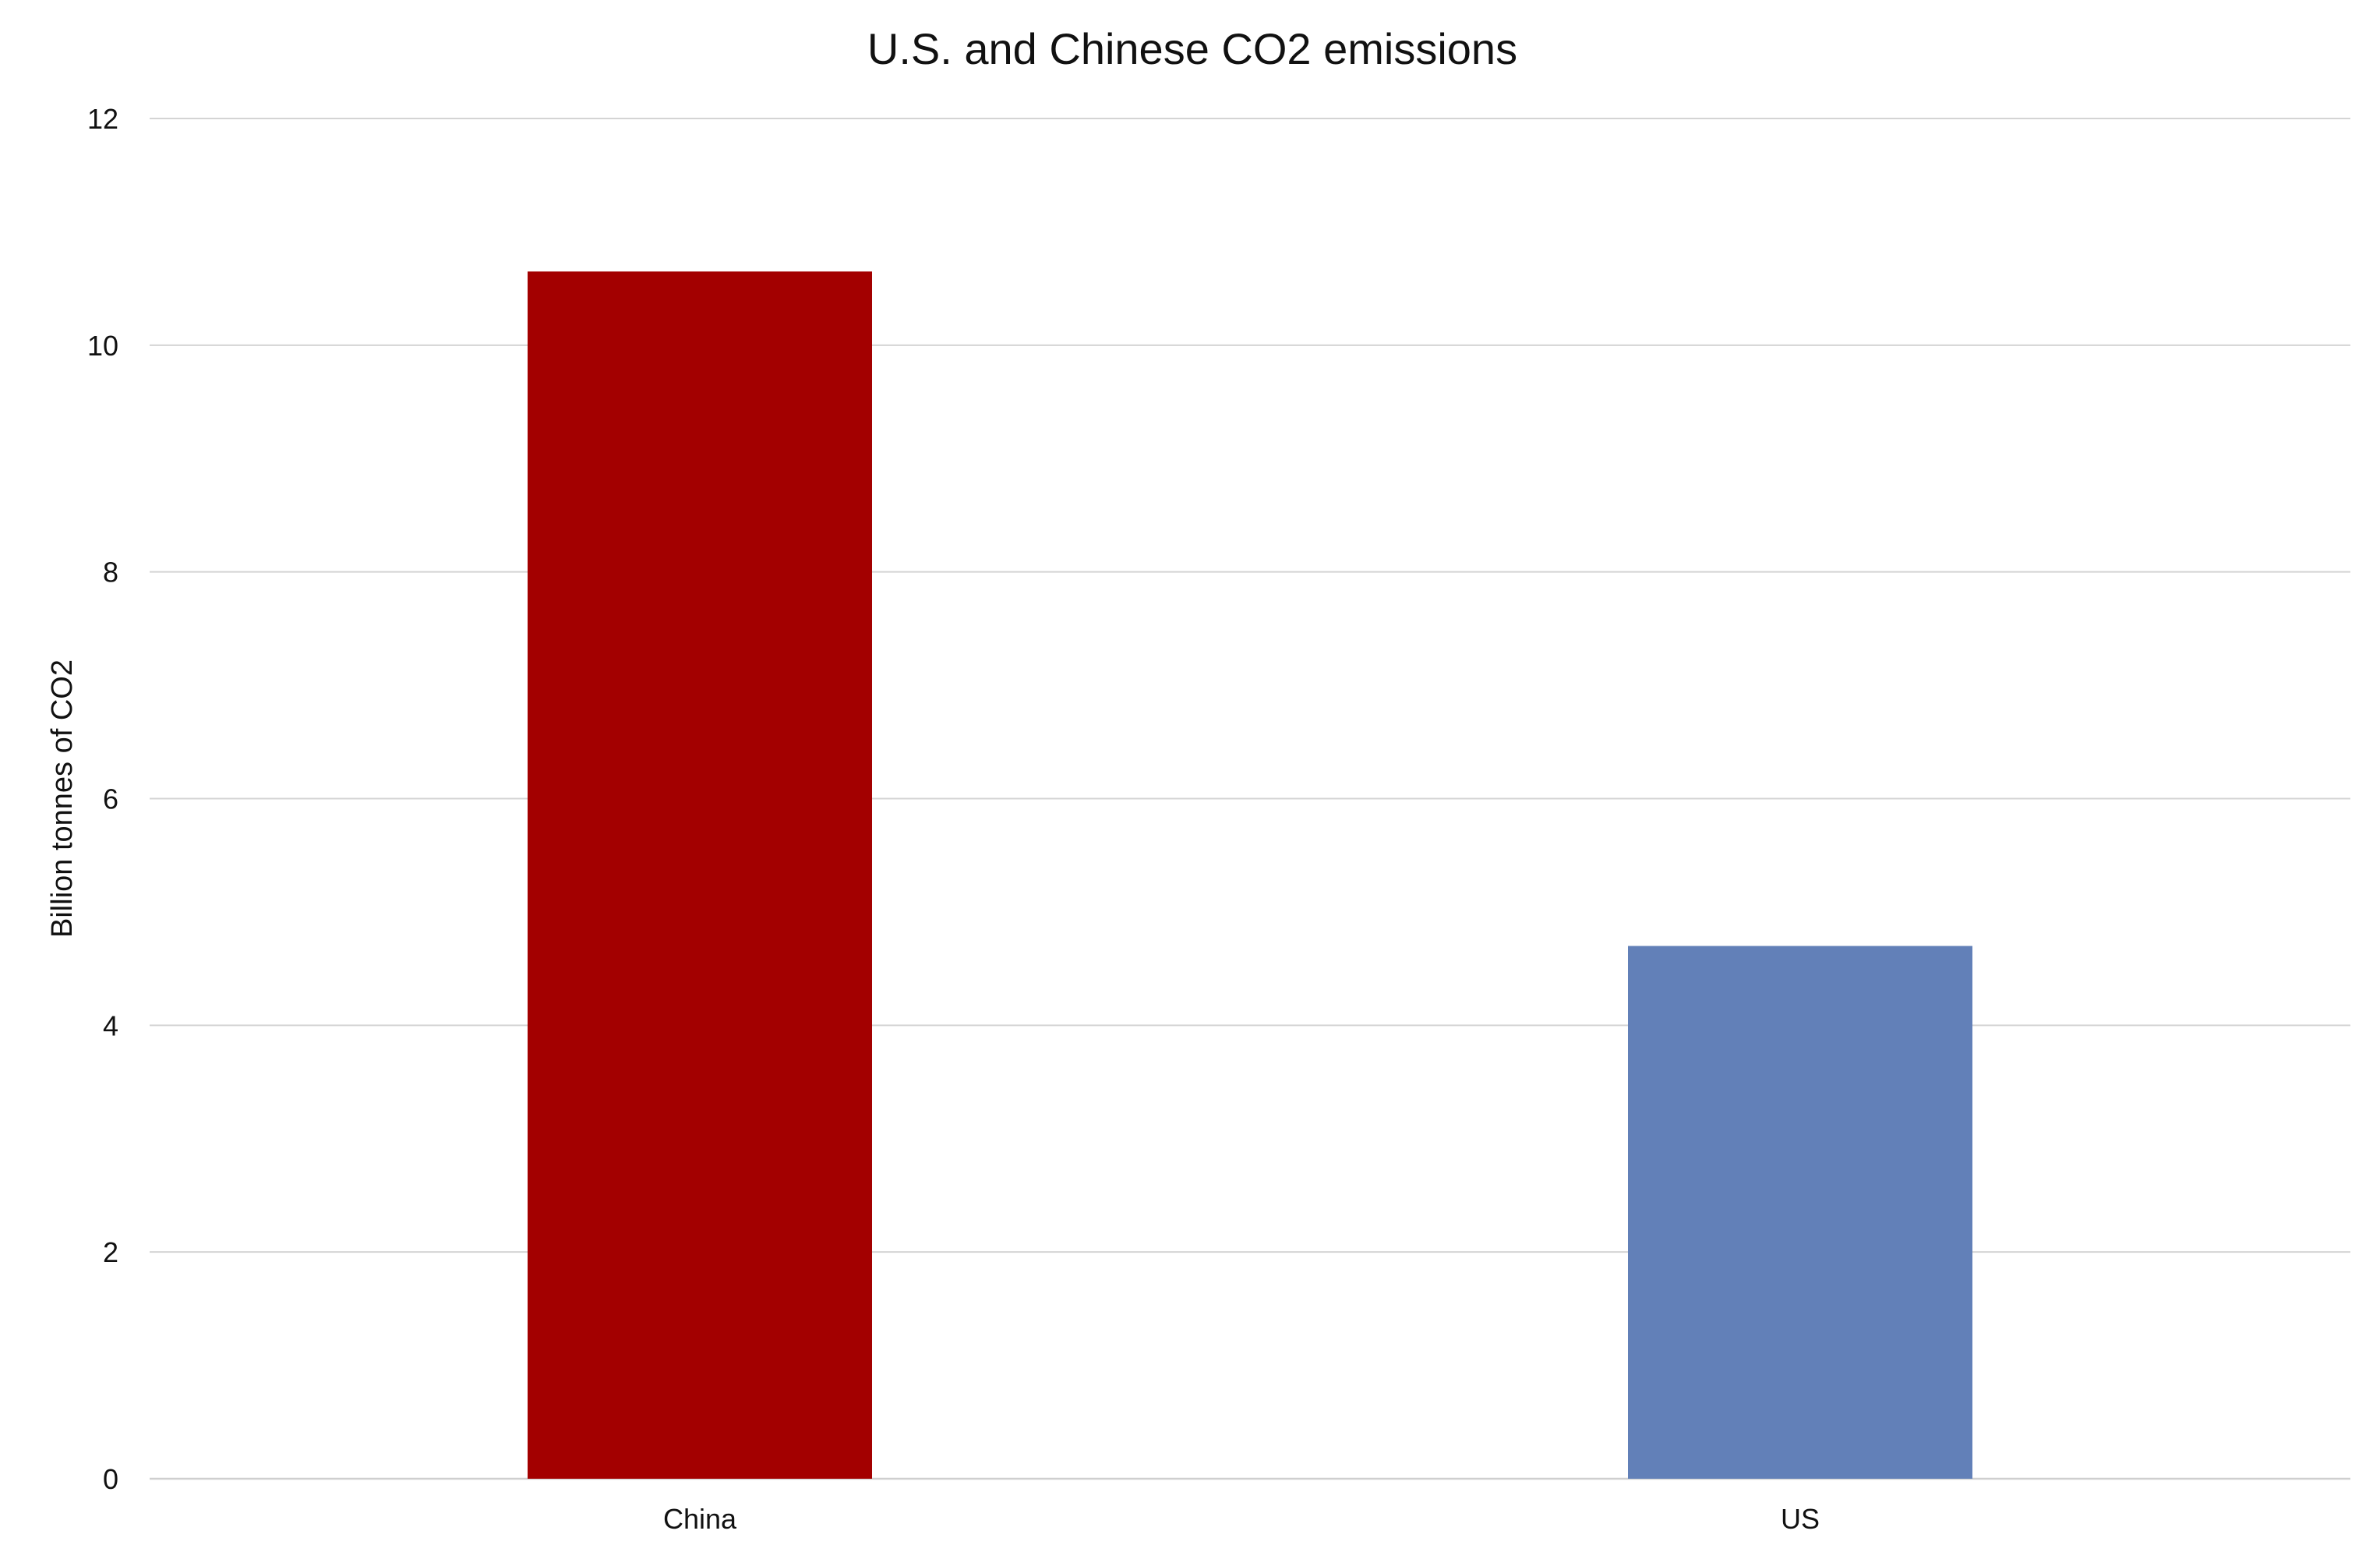 The image size is (2380, 1552). I want to click on x-tick-label: China, so click(700, 1519).